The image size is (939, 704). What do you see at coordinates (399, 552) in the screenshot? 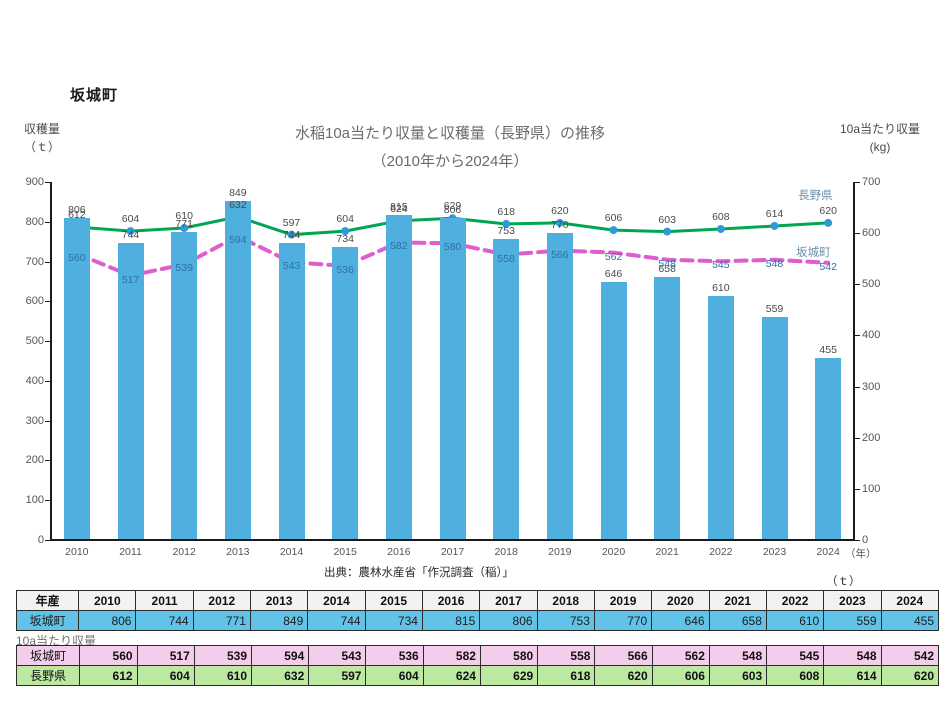
I see `x-tick-label: 2016` at bounding box center [399, 552].